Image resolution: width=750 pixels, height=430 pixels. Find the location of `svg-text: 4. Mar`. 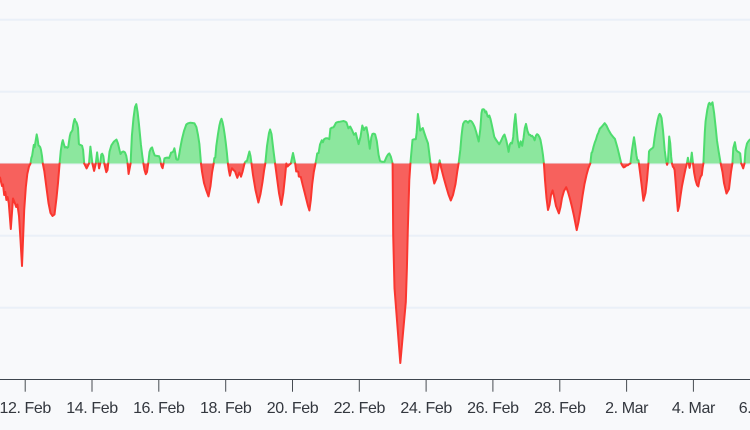

svg-text: 4. Mar is located at coordinates (694, 408).